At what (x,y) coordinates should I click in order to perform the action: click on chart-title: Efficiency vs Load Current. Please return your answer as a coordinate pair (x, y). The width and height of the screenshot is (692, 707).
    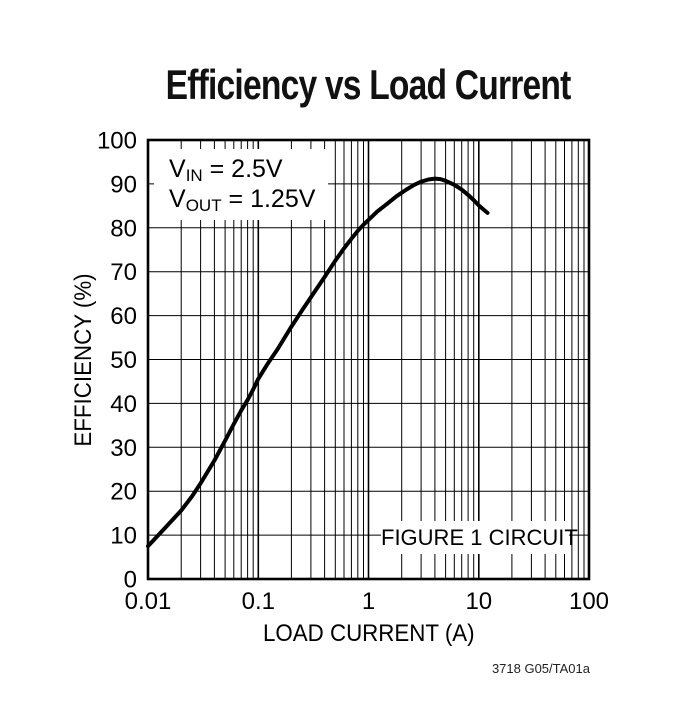
    Looking at the image, I should click on (368, 85).